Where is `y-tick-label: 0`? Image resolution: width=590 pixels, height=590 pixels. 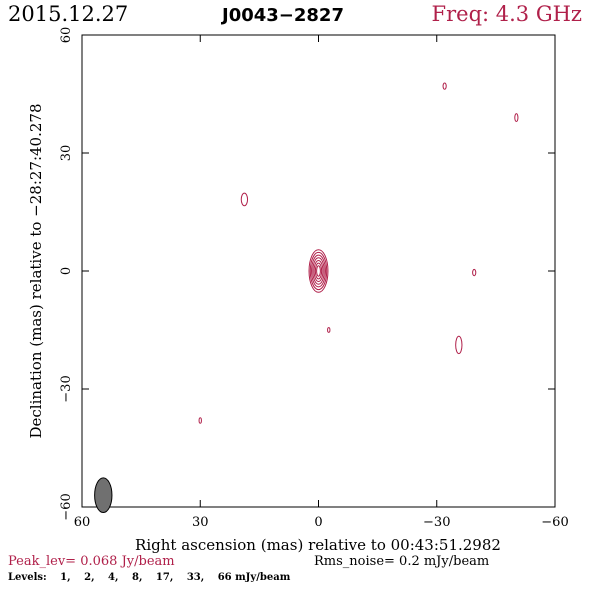 y-tick-label: 0 is located at coordinates (66, 271).